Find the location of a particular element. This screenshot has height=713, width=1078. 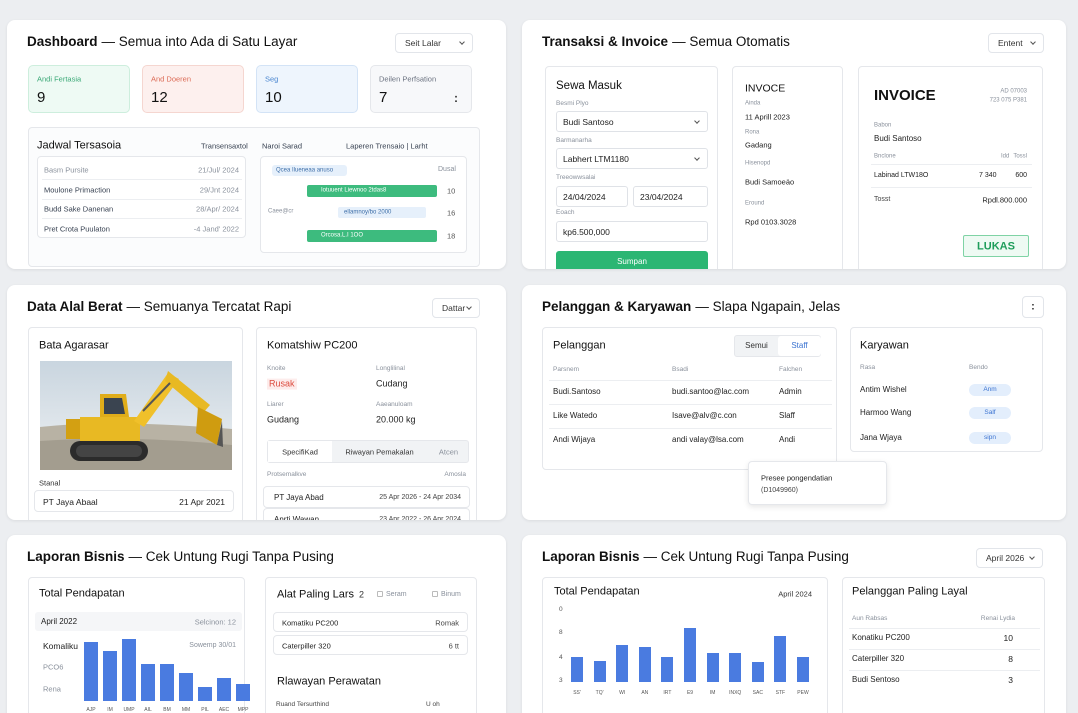

y-tick-label: 0 is located at coordinates (561, 610).